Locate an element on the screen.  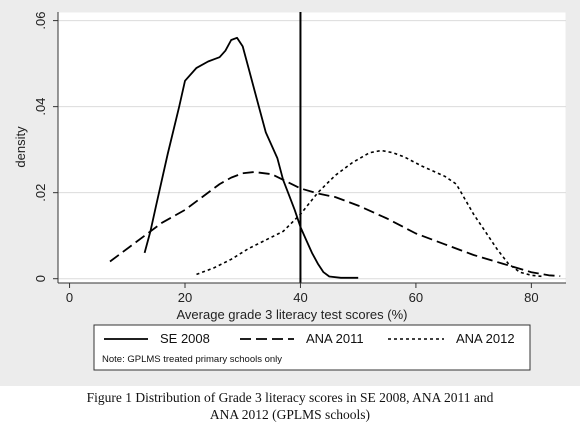
x-tick-label-3: 60 is located at coordinates (416, 297).